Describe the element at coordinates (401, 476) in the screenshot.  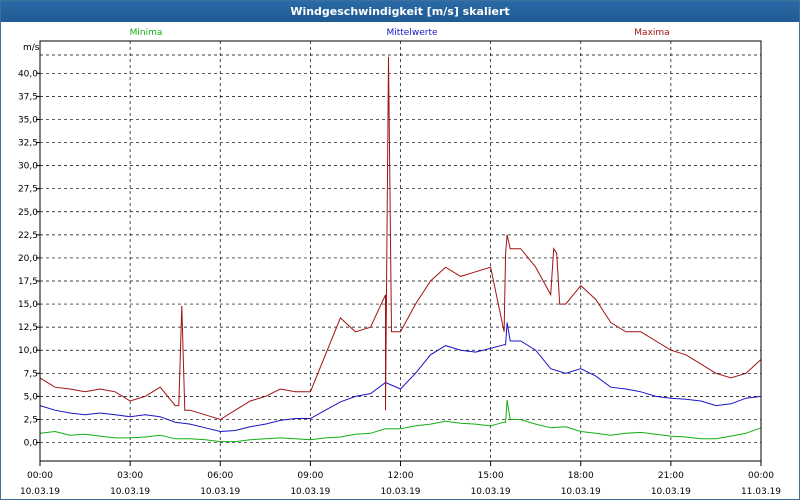
I see `x-tick-time: 12:00` at that location.